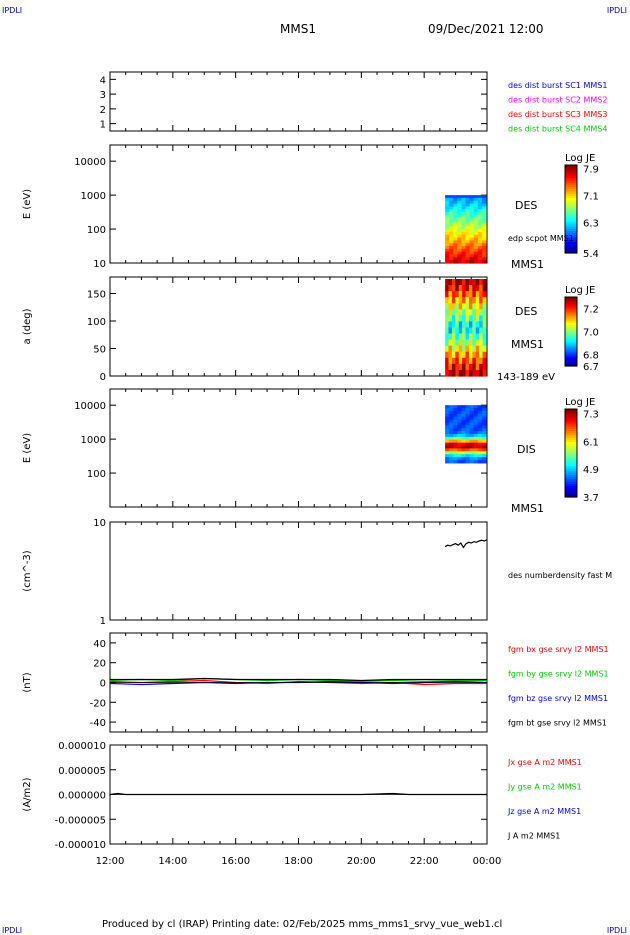 The image size is (630, 935). I want to click on colorbar-label: Log JE, so click(580, 158).